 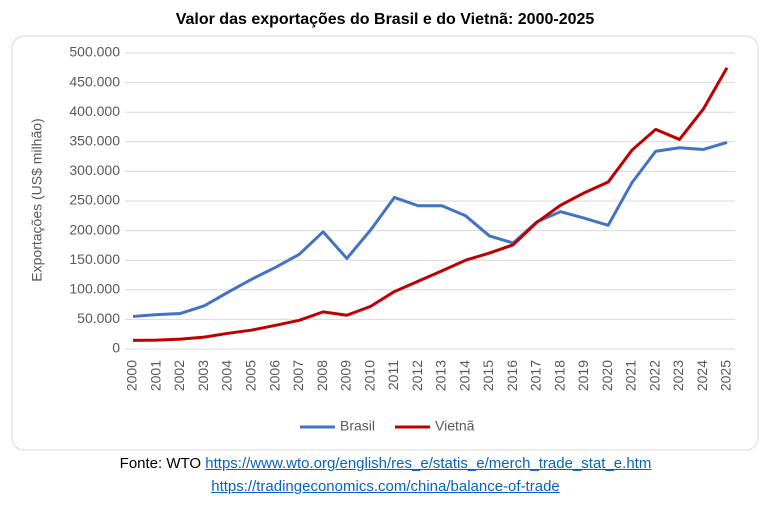 What do you see at coordinates (512, 375) in the screenshot?
I see `x-tick-label: 2016` at bounding box center [512, 375].